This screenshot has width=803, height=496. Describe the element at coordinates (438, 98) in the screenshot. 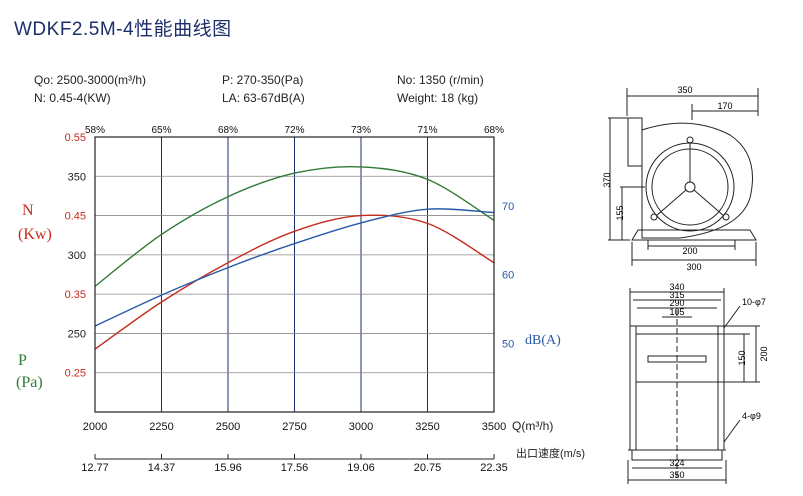

I see `spec-weight: Weight: 18 (kg)` at that location.